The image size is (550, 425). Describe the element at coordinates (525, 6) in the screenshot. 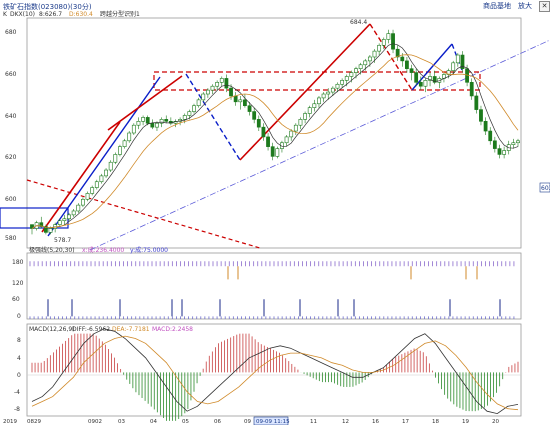

I see `zoom-button: 放大` at that location.